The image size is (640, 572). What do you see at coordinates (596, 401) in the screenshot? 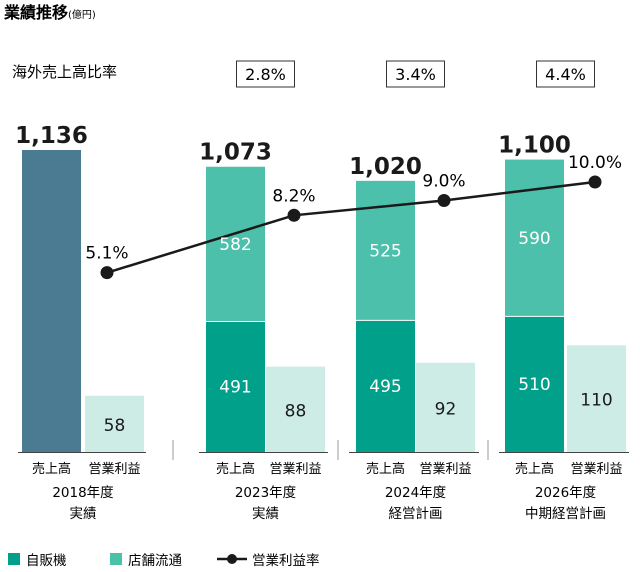
I see `operating-income-value-label: 110` at bounding box center [596, 401].